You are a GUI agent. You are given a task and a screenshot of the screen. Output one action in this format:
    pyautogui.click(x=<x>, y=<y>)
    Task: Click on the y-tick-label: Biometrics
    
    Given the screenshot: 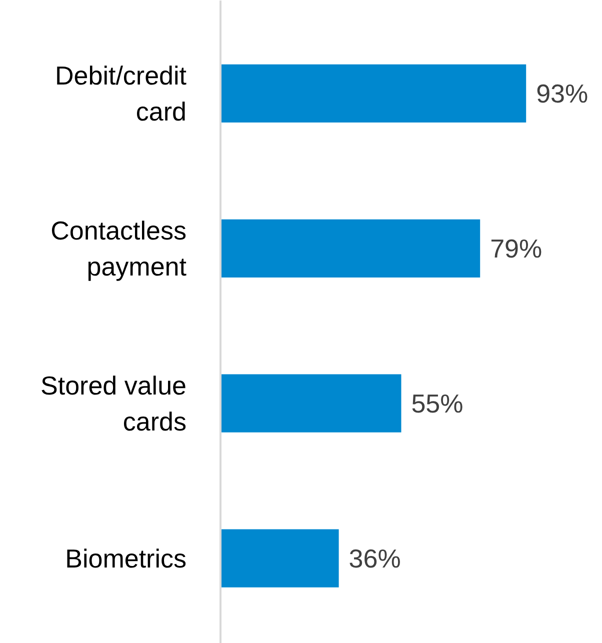 What is the action you would take?
    pyautogui.click(x=126, y=558)
    